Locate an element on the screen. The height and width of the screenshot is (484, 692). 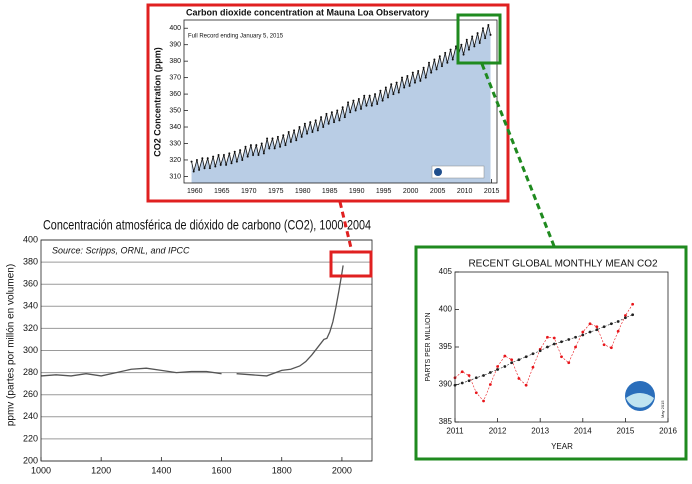
y-tick-label: 340 is located at coordinates (175, 127).